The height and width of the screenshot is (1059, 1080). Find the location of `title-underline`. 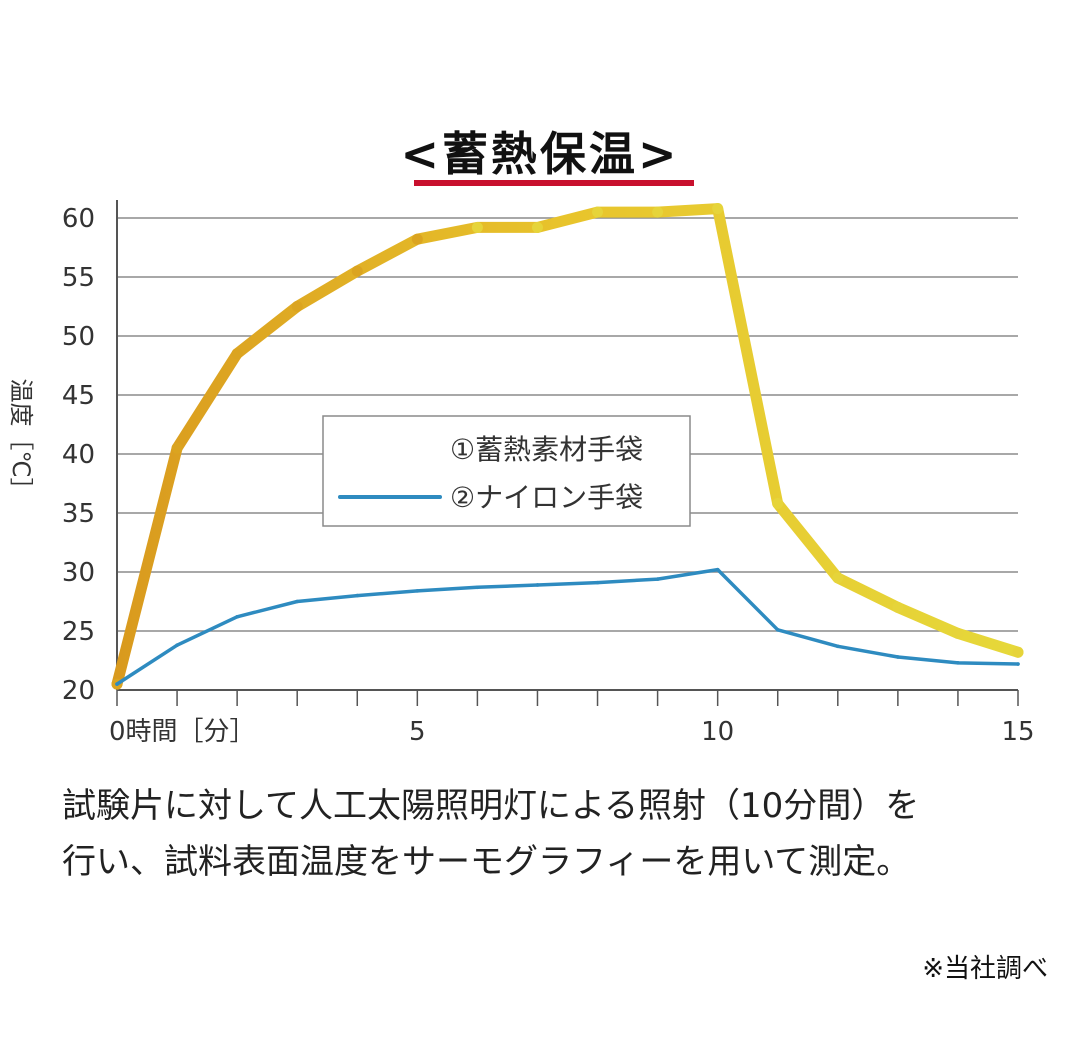

title-underline is located at coordinates (554, 183).